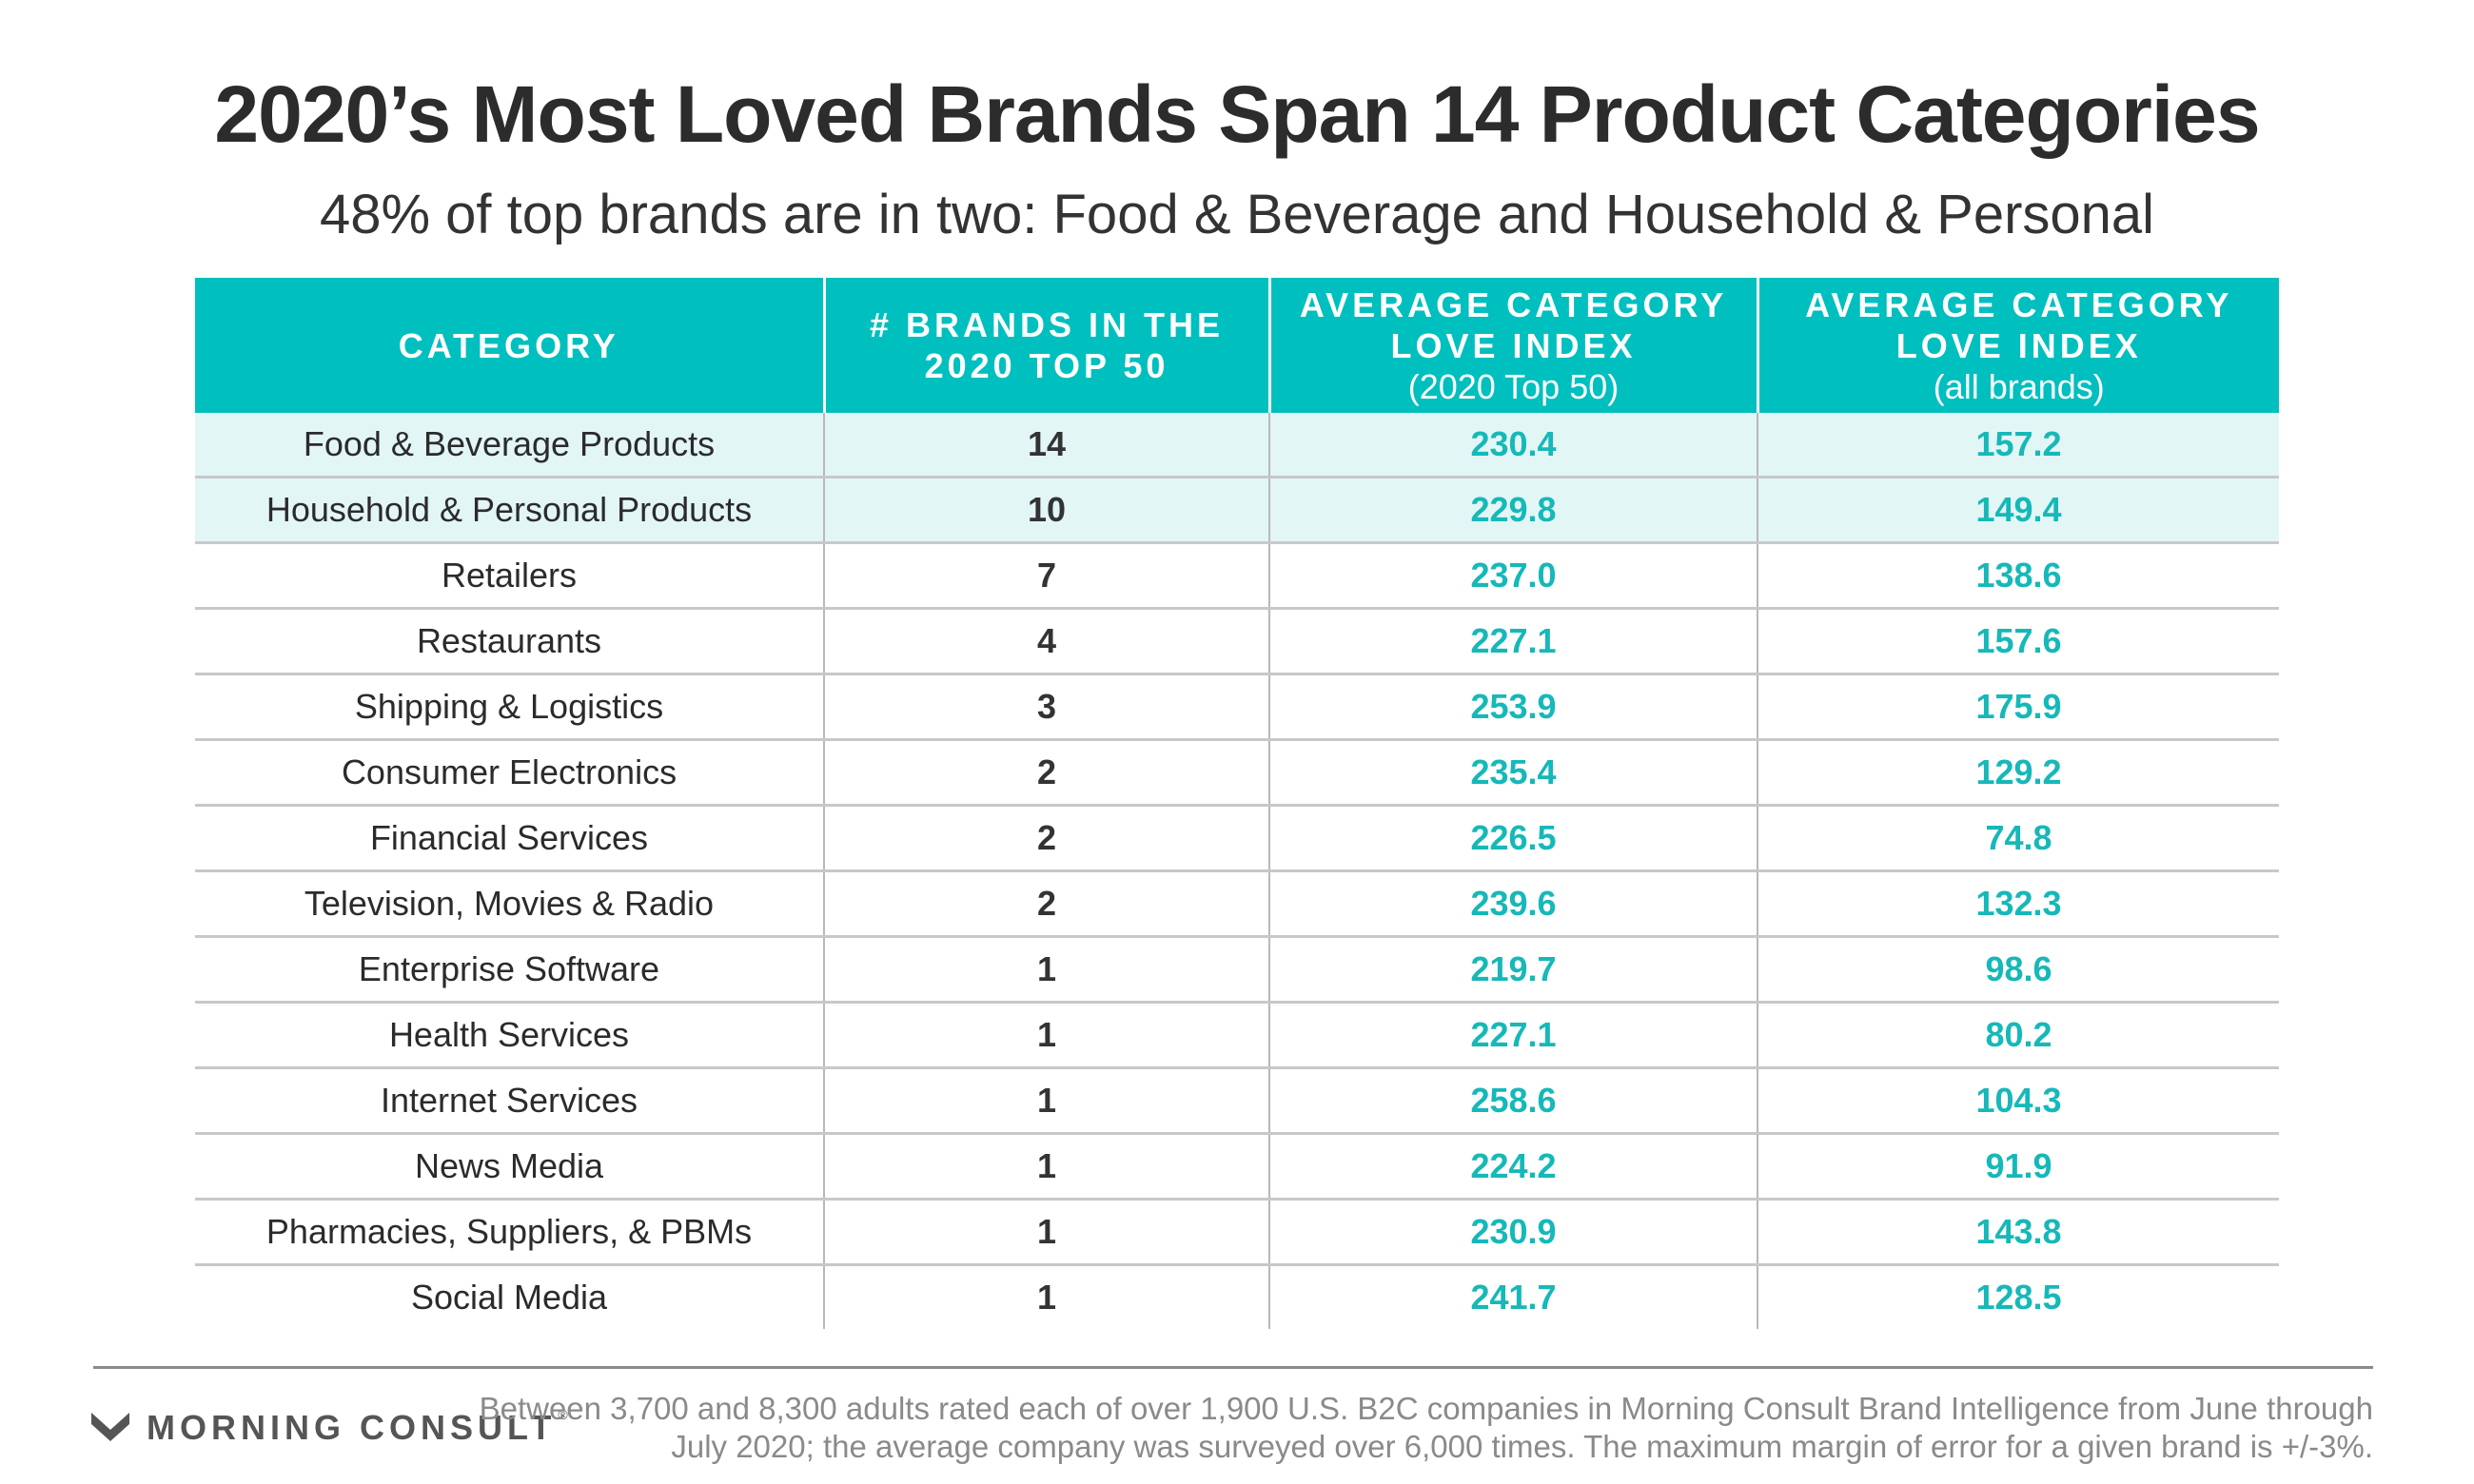 The height and width of the screenshot is (1484, 2474). What do you see at coordinates (1513, 445) in the screenshot?
I see `love-index-top50-cell: 230.4` at bounding box center [1513, 445].